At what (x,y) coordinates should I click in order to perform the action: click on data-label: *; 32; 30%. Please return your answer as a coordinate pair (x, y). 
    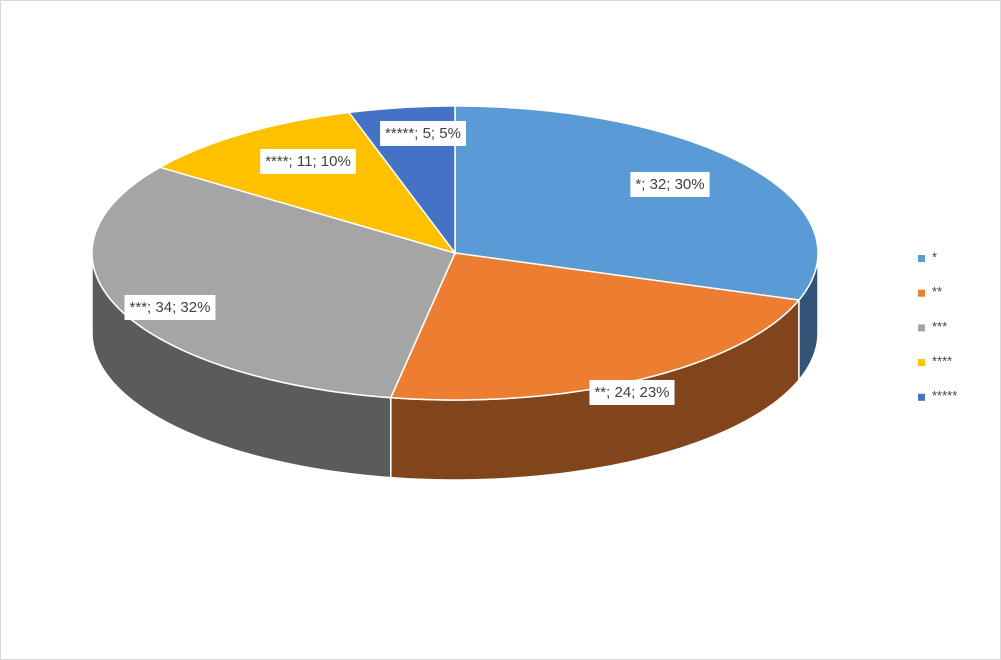
    Looking at the image, I should click on (670, 184).